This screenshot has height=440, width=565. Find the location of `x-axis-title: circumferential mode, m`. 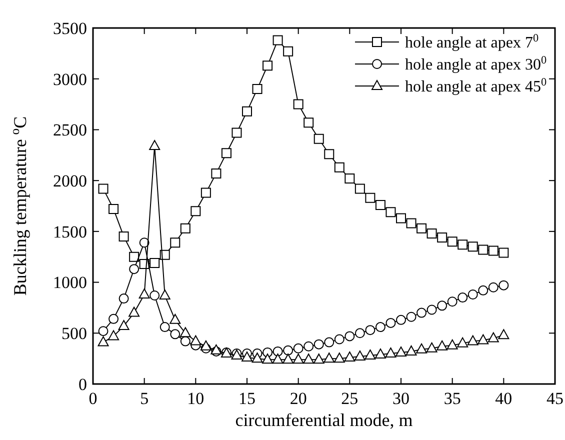

x-axis-title: circumferential mode, m is located at coordinates (324, 420).